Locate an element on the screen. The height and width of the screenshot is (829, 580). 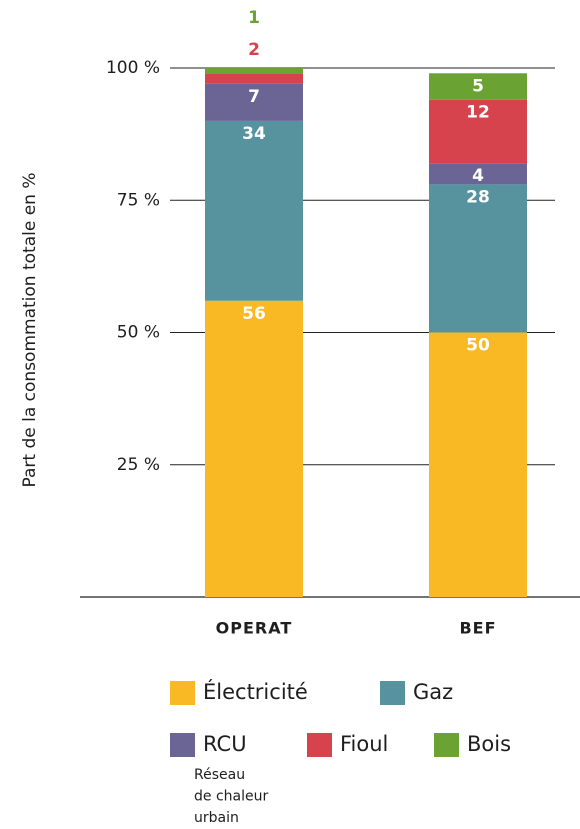
legend-label: Gaz is located at coordinates (433, 692).